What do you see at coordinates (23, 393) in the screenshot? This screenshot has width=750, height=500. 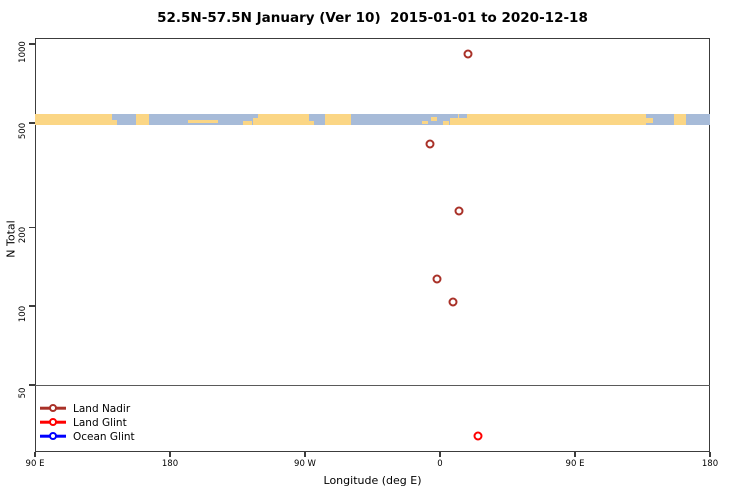 I see `y-tick-label-text: 50` at bounding box center [23, 393].